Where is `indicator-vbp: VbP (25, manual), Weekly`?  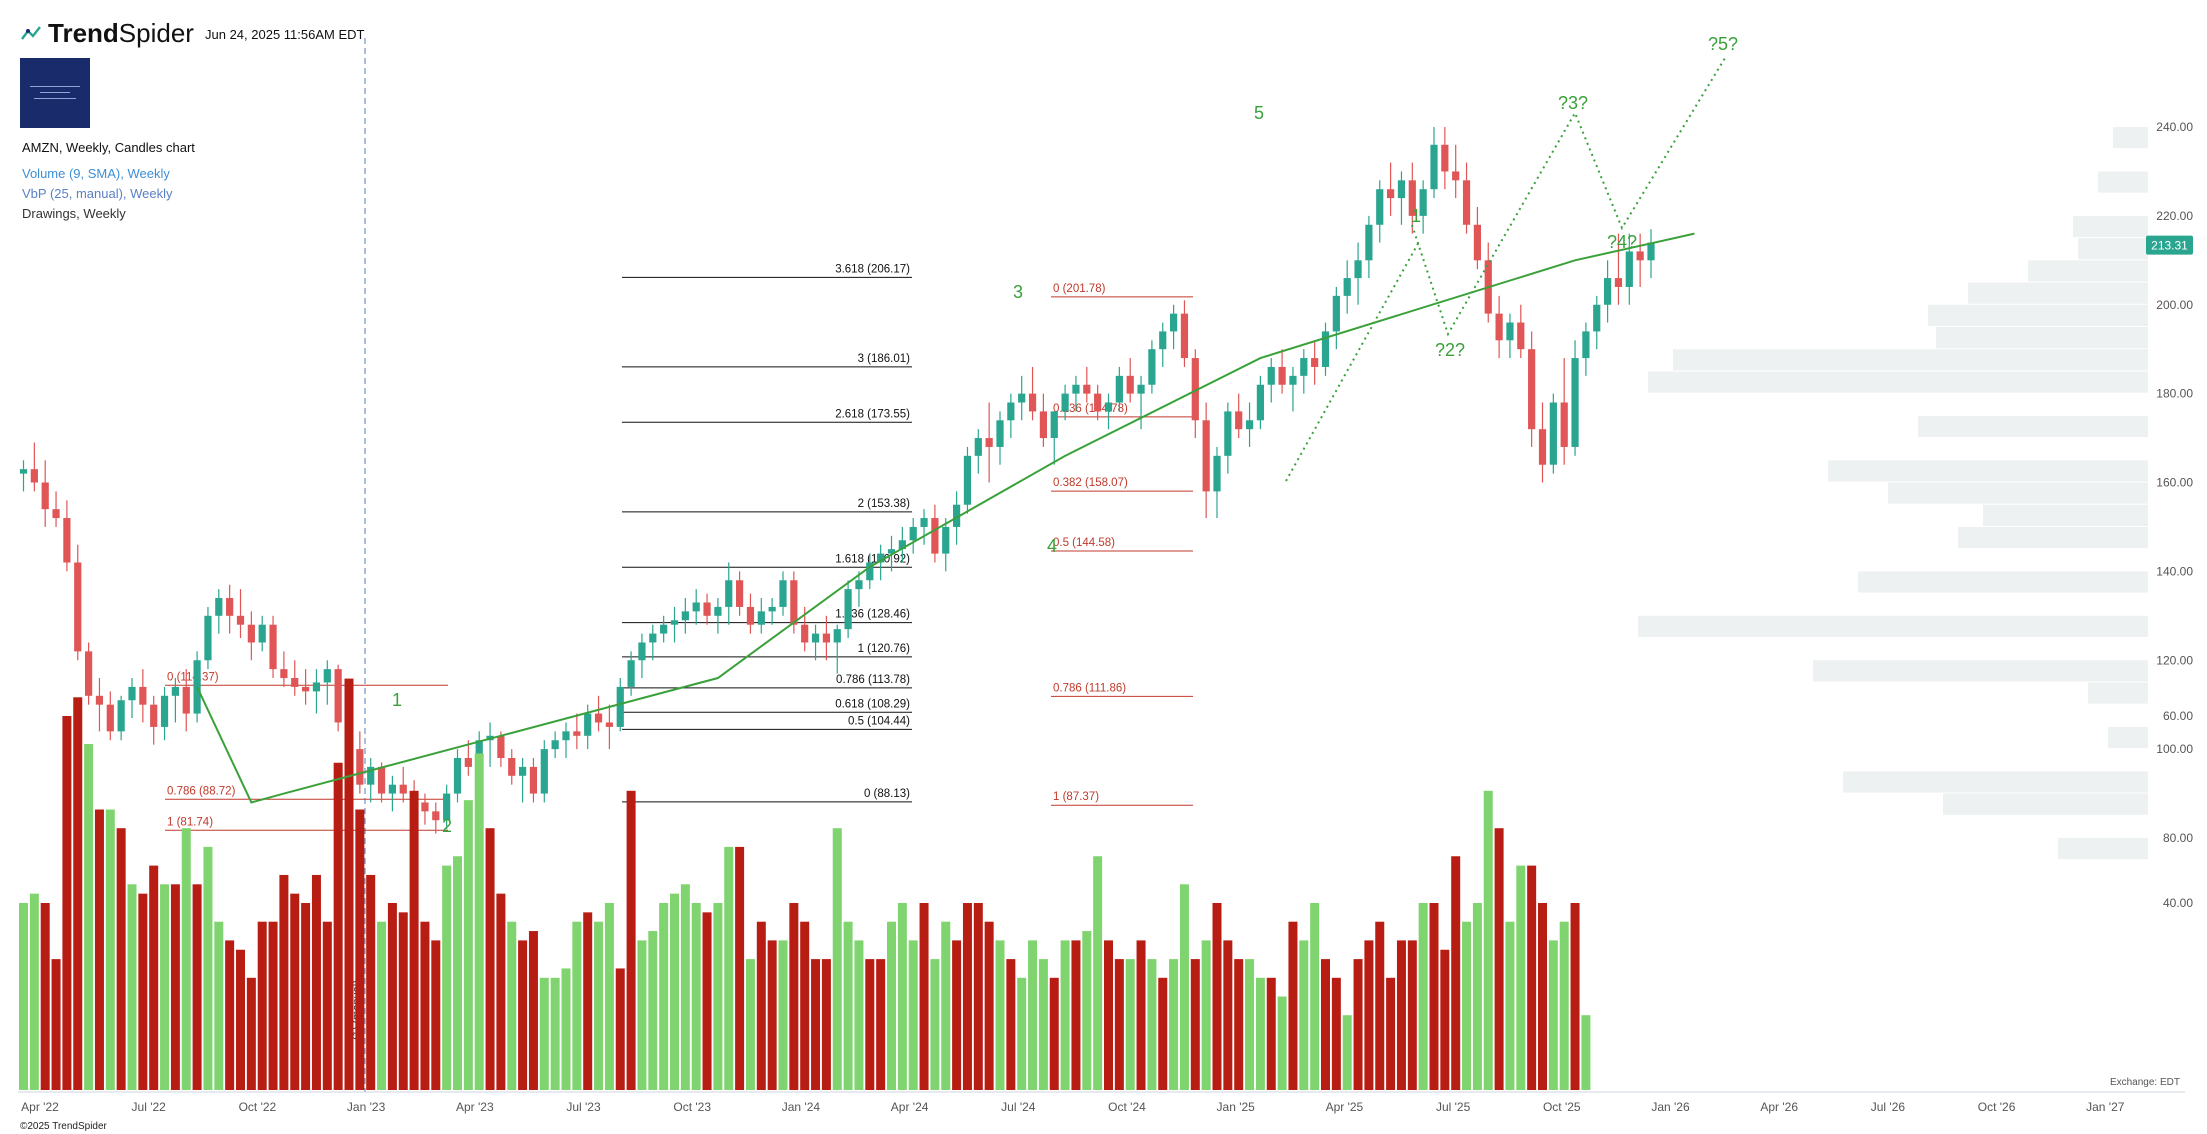
indicator-vbp: VbP (25, manual), Weekly is located at coordinates (97, 193).